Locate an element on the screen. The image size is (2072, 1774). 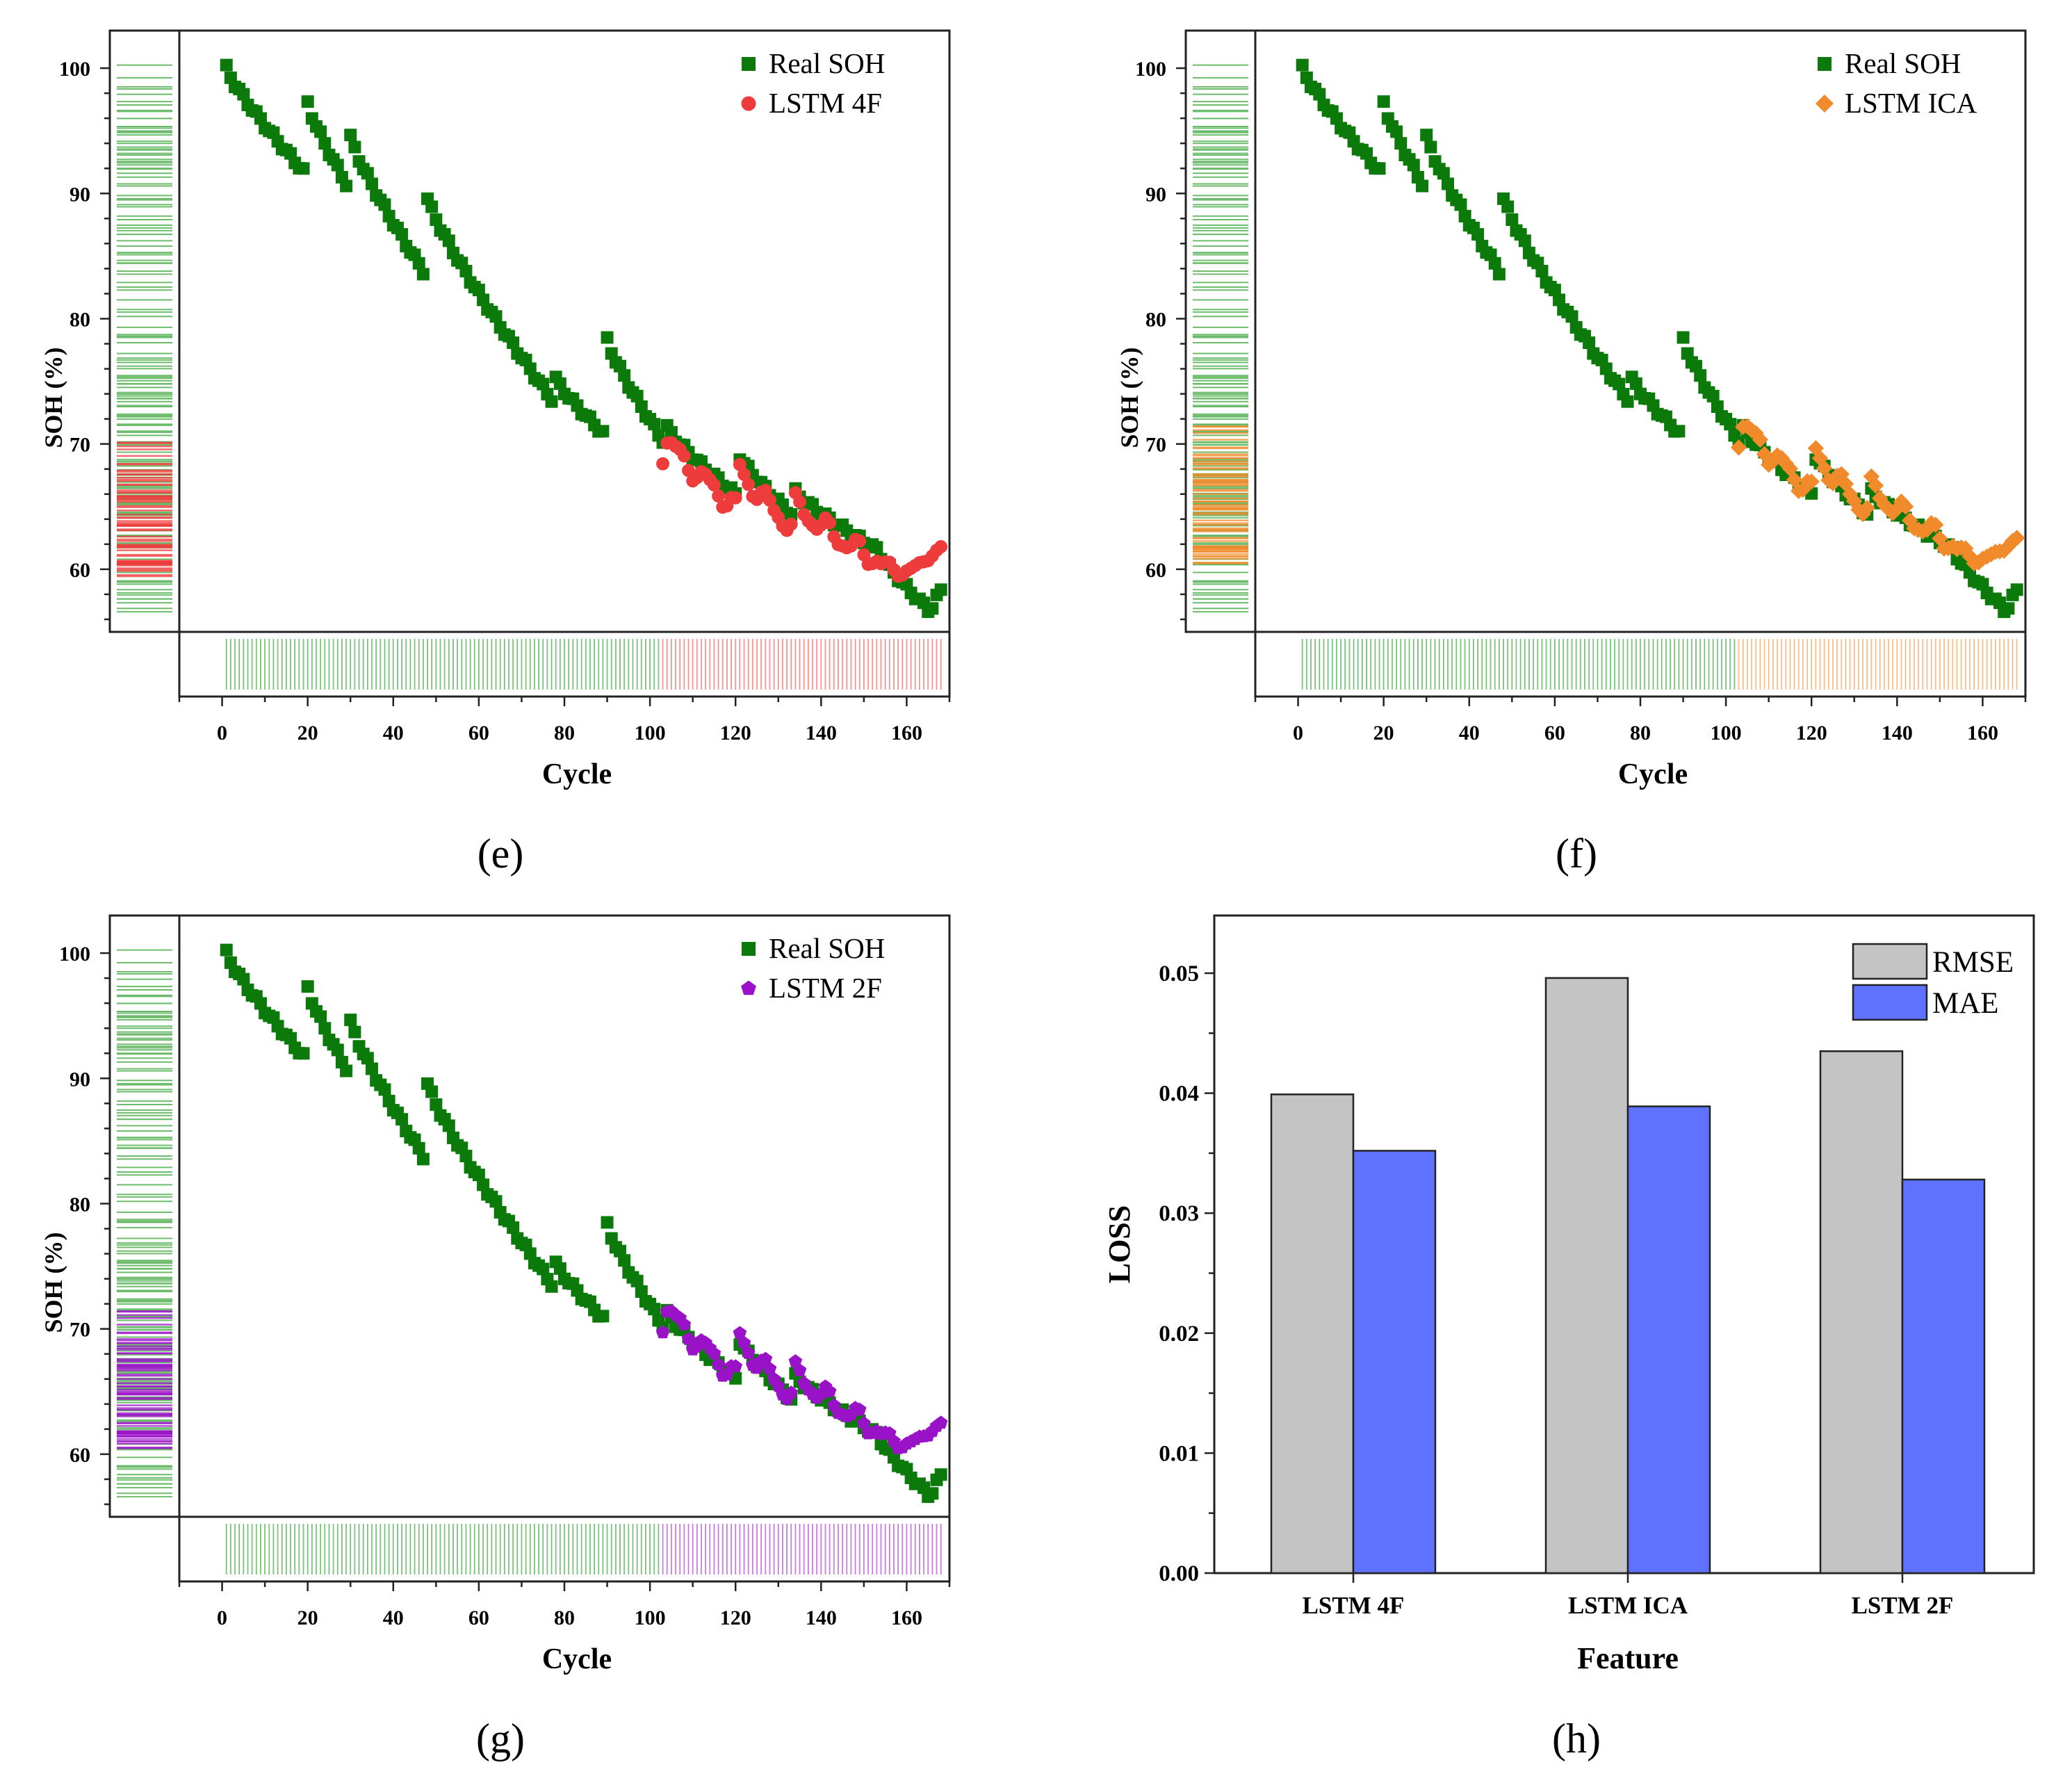
y-tick-label: 100 is located at coordinates (1150, 69).